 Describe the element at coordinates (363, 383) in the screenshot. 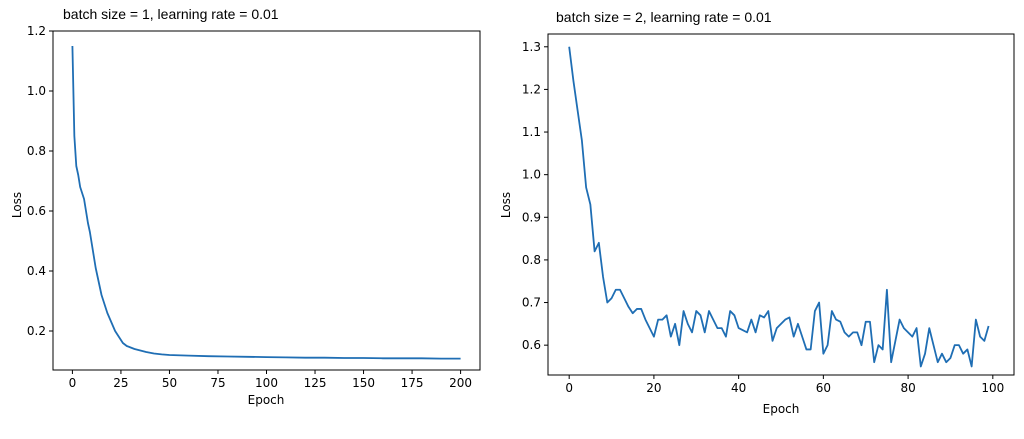

I see `x-tick-label: 150` at that location.